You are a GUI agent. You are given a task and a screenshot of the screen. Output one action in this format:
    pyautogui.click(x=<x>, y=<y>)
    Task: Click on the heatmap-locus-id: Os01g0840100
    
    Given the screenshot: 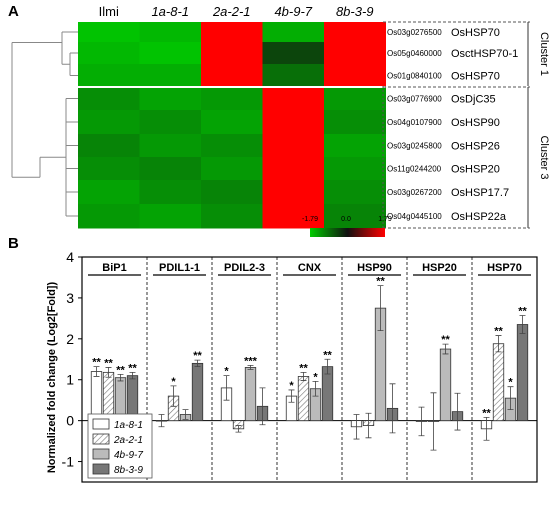 What is the action you would take?
    pyautogui.click(x=414, y=76)
    